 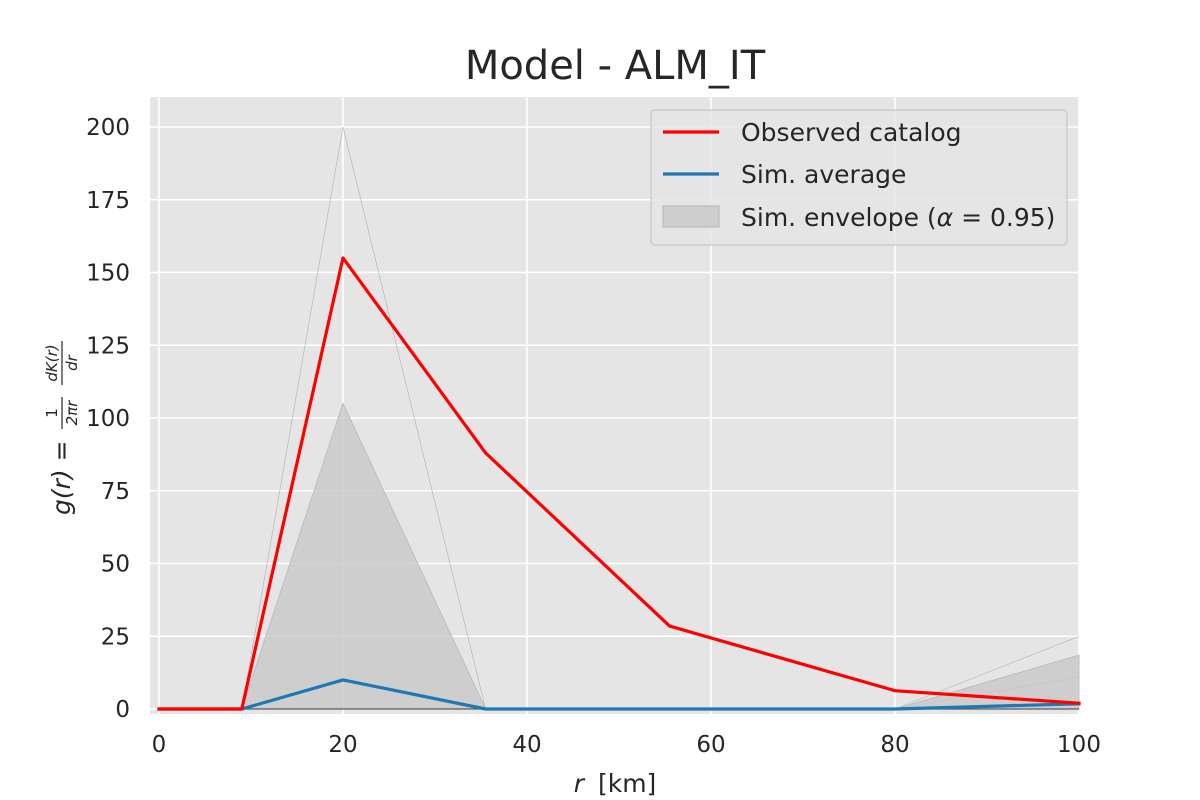 What do you see at coordinates (823, 174) in the screenshot?
I see `legend-label-sim-average: Sim. average` at bounding box center [823, 174].